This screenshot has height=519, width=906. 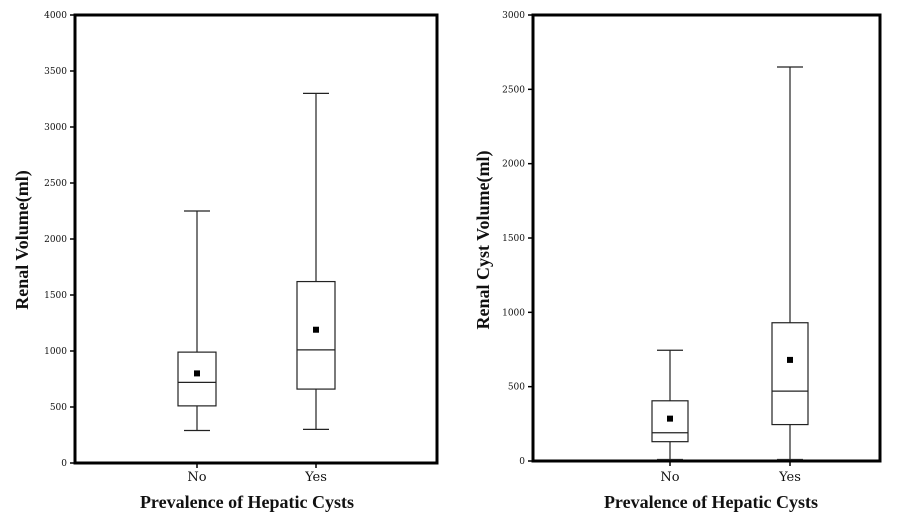 What do you see at coordinates (483, 239) in the screenshot?
I see `y-axis-title: Renal Cyst Volume(ml)` at bounding box center [483, 239].